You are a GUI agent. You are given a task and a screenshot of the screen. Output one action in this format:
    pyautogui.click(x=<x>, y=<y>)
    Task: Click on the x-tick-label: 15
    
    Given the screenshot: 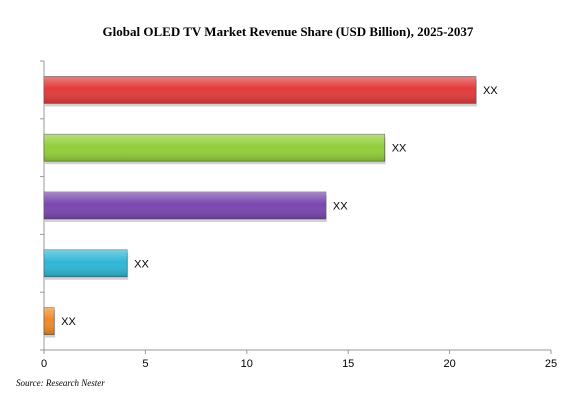 What is the action you would take?
    pyautogui.click(x=348, y=364)
    